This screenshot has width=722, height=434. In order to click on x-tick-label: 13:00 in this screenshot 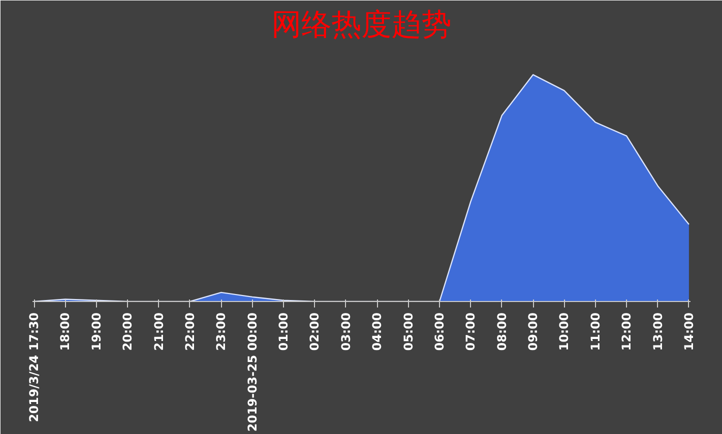, I will do `click(657, 331)`.